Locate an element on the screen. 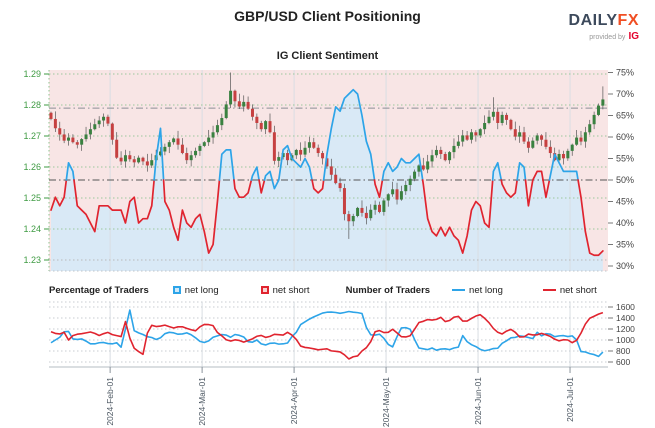 The width and height of the screenshot is (655, 428). logo-tagline: provided by IG is located at coordinates (604, 36).